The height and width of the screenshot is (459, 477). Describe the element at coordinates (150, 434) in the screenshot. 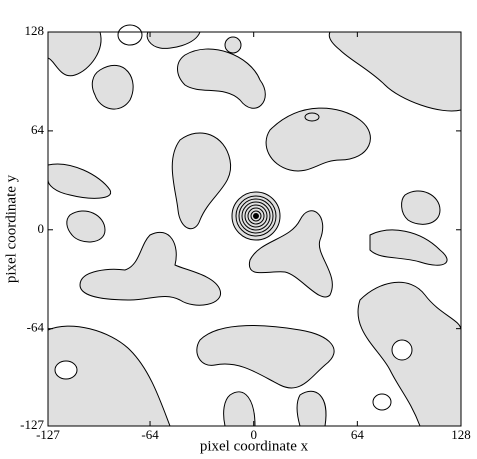

I see `x-tick-label: -64` at that location.